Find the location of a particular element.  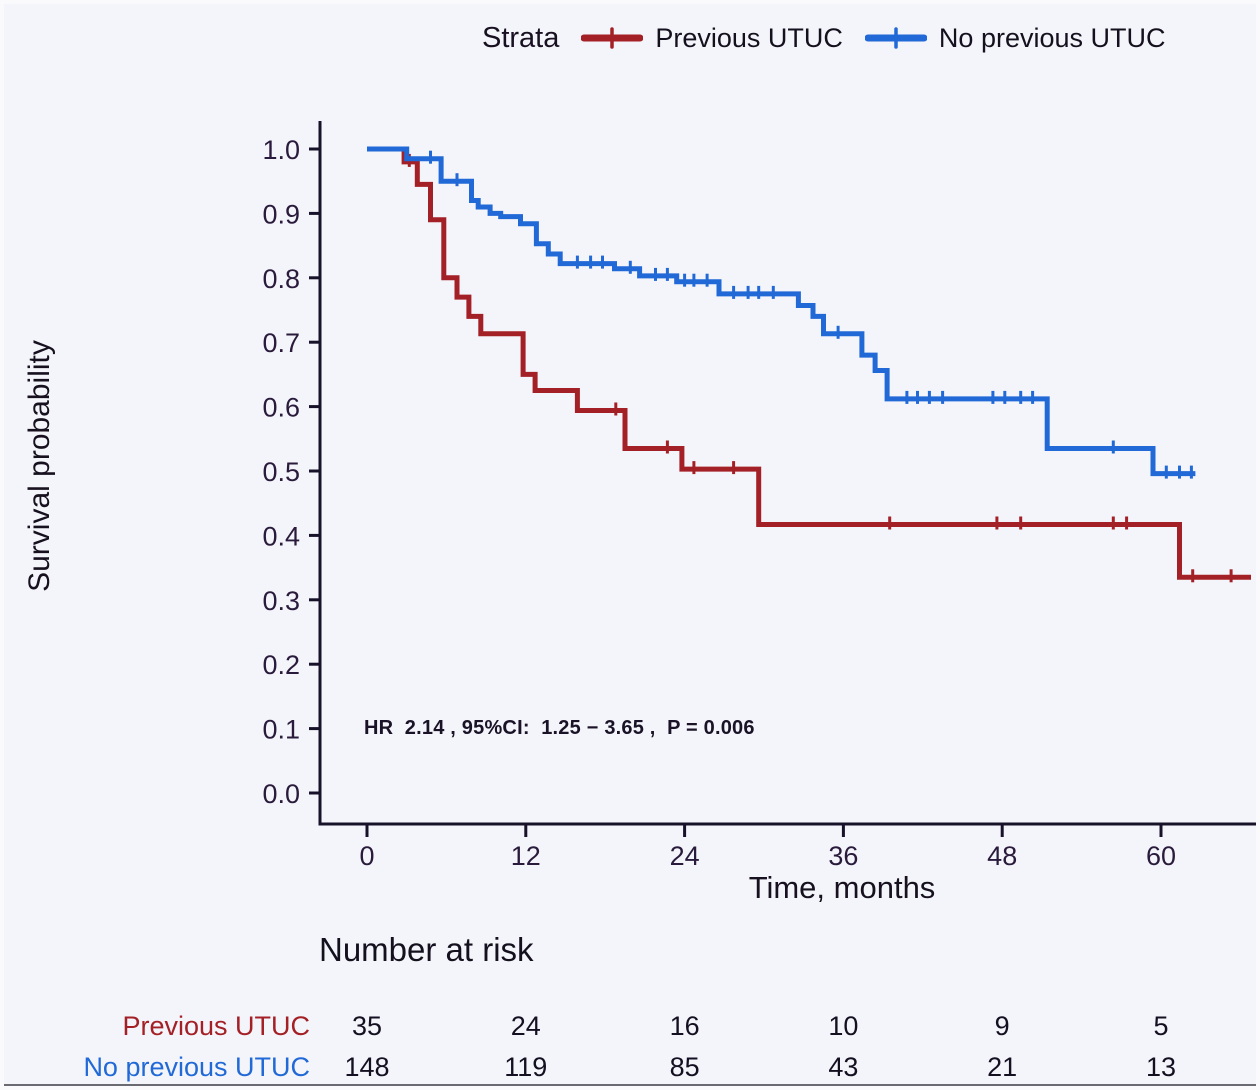

risk-value: 24 is located at coordinates (525, 1026).